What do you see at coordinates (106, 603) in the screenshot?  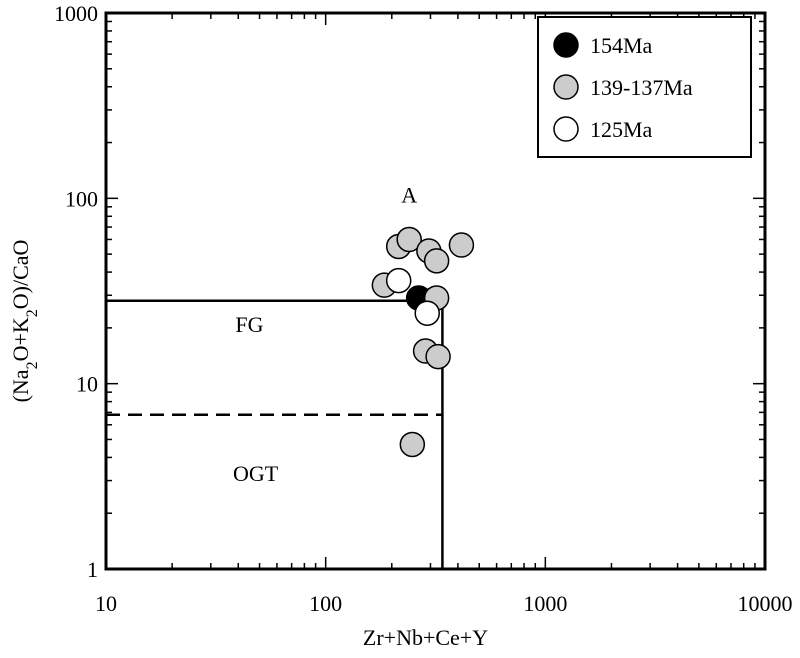 I see `x-tick-label: 10` at bounding box center [106, 603].